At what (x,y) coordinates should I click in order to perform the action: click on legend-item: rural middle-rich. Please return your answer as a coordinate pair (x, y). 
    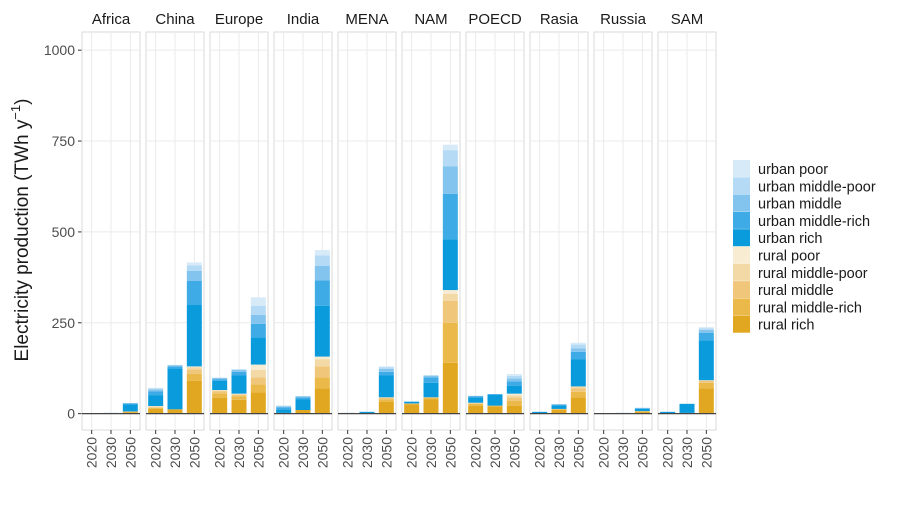
    Looking at the image, I should click on (797, 307).